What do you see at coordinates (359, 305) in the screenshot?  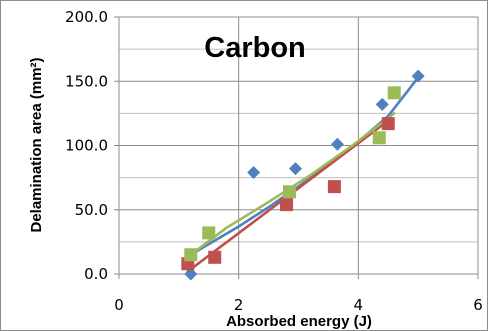 I see `x-tick-label: 4` at bounding box center [359, 305].